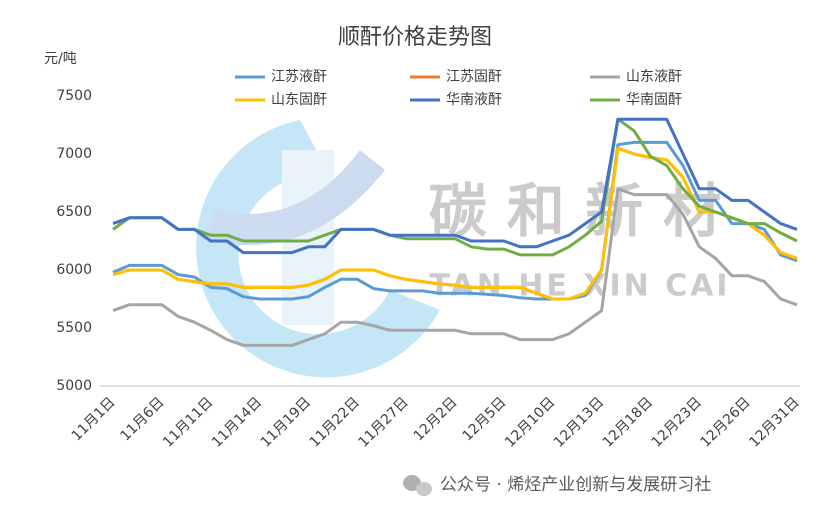 This screenshot has width=830, height=517. Describe the element at coordinates (74, 212) in the screenshot. I see `y-tick-label: 6500` at that location.